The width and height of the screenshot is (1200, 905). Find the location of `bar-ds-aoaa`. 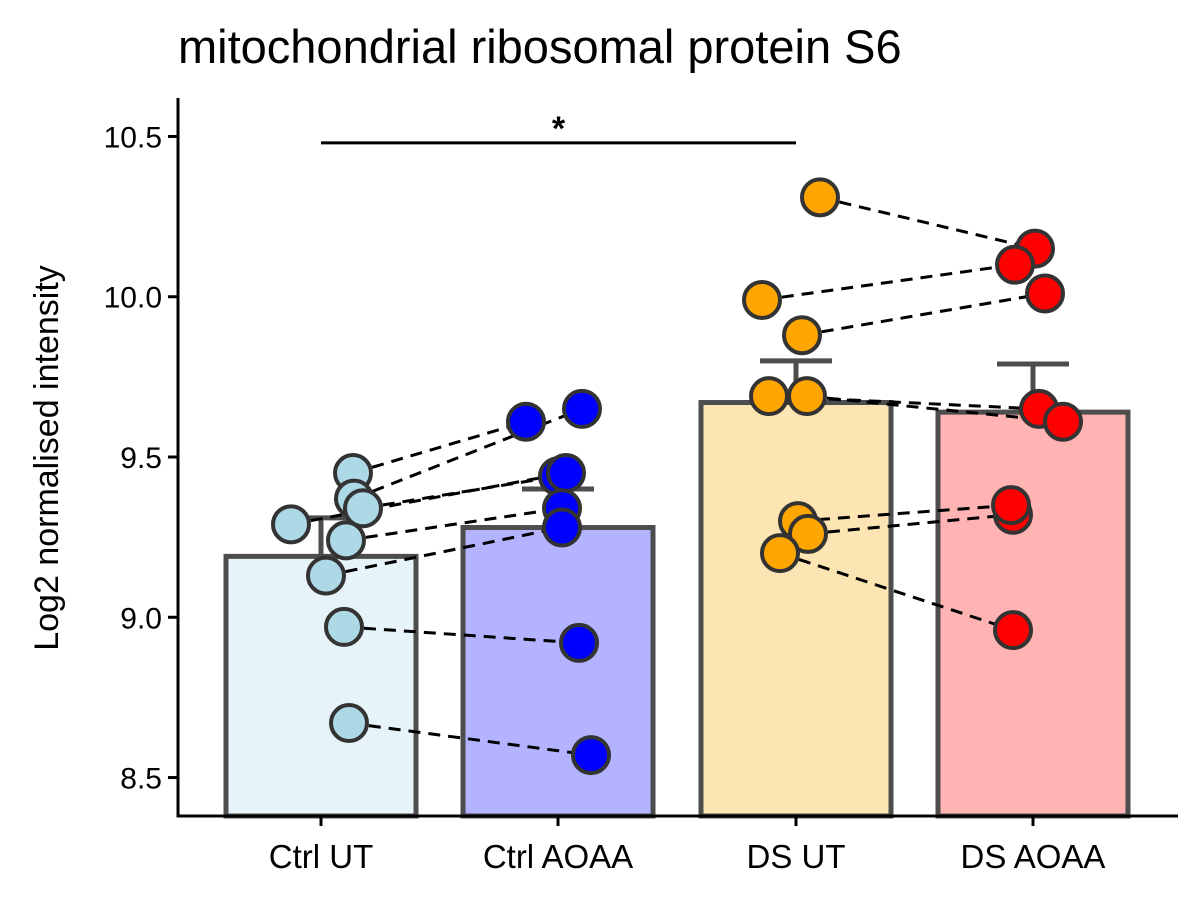

bar-ds-aoaa is located at coordinates (1033, 614).